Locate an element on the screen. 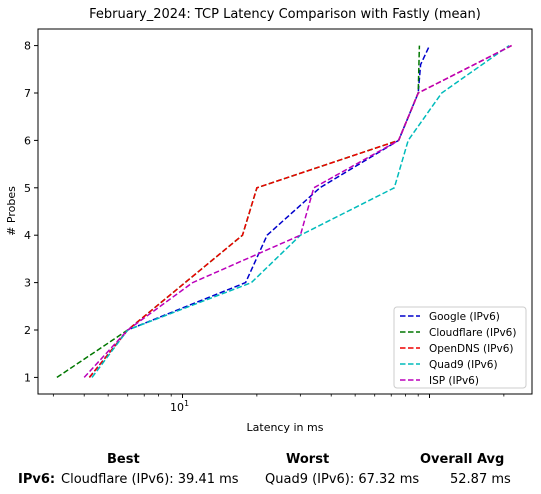 This screenshot has height=494, width=541. y-tick-label: 1 is located at coordinates (27, 377).